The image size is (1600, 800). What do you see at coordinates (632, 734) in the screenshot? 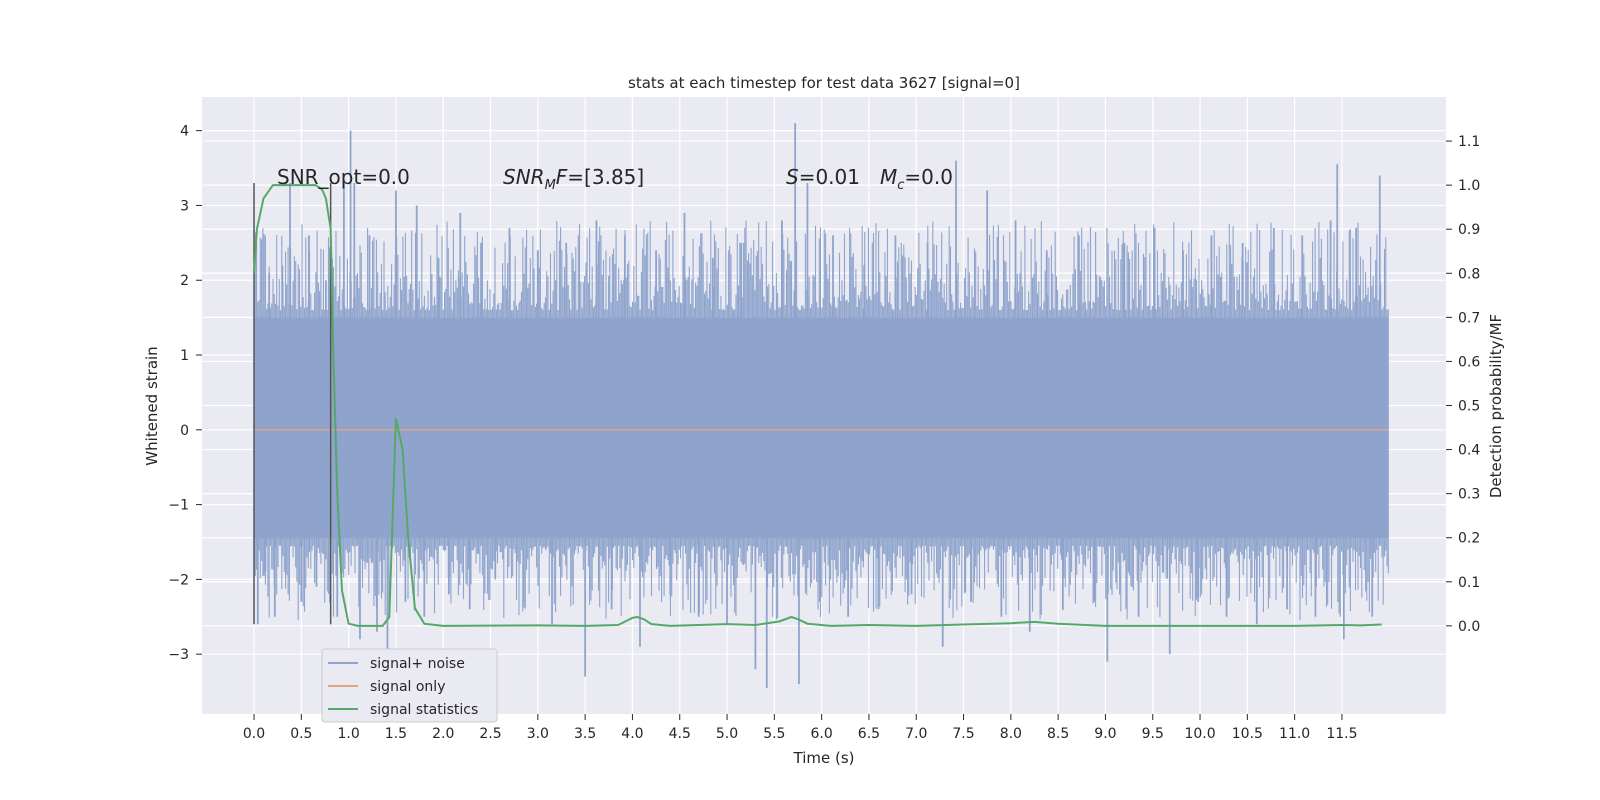
I see `x-tick-label: 4.0` at bounding box center [632, 734].